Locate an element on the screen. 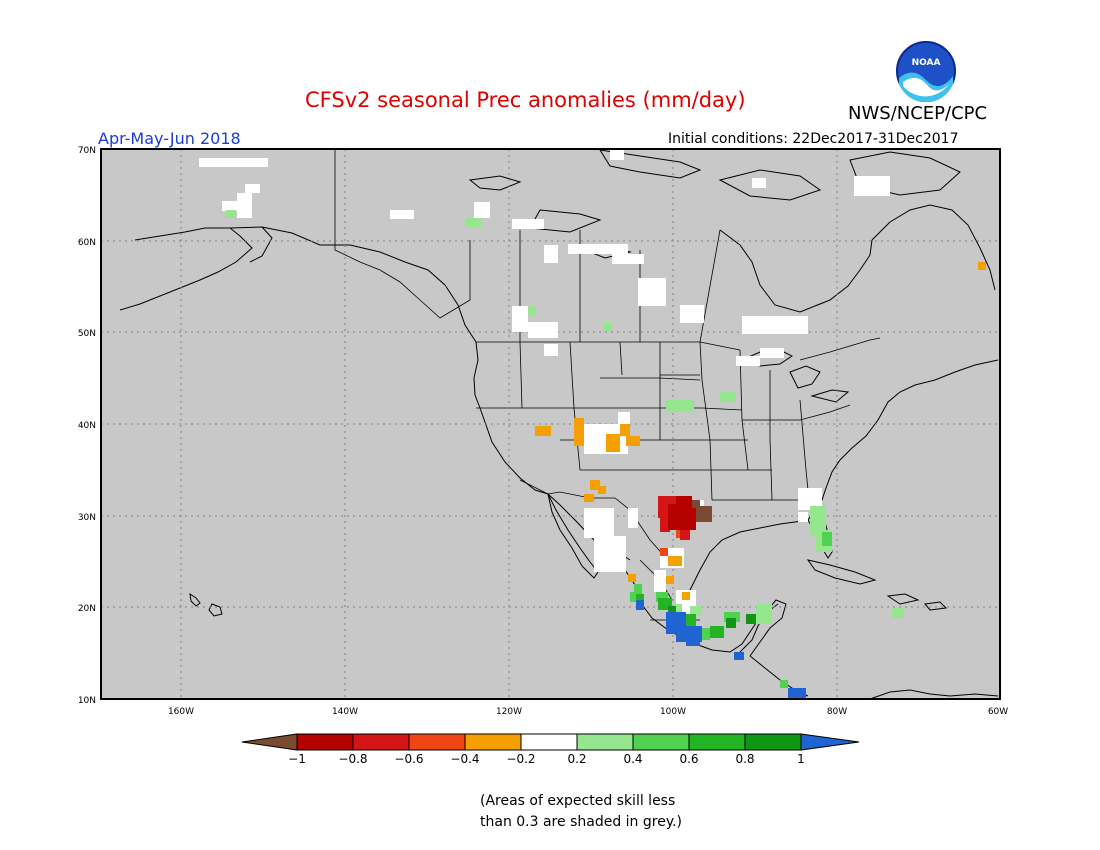  legend-tick: 0.6 is located at coordinates (688, 759).